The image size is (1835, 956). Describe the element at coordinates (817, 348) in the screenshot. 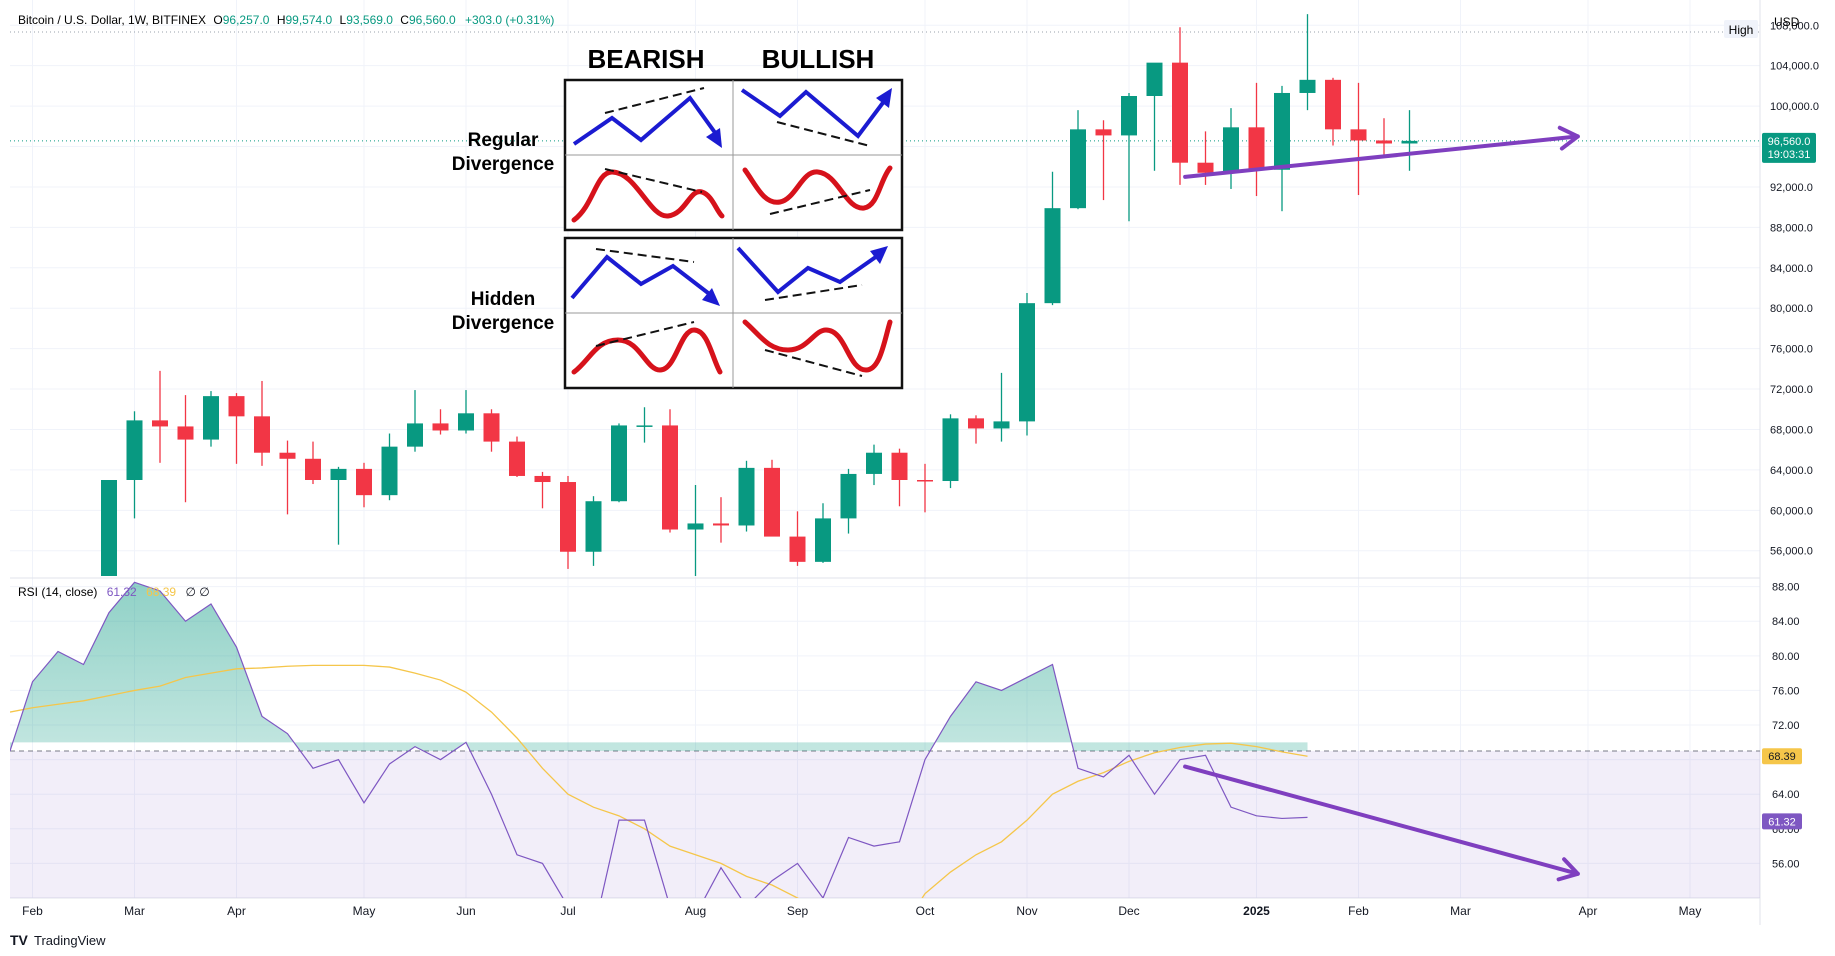

I see `diagram-hidden-bullish-rsi` at that location.